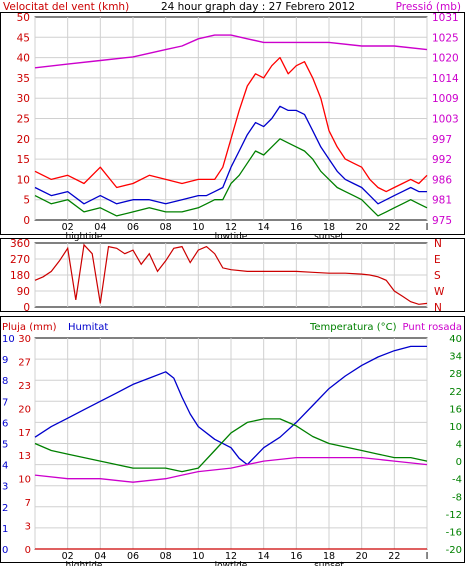 The height and width of the screenshot is (566, 465). Describe the element at coordinates (20, 276) in the screenshot. I see `direction-y-tick-label: 180` at that location.